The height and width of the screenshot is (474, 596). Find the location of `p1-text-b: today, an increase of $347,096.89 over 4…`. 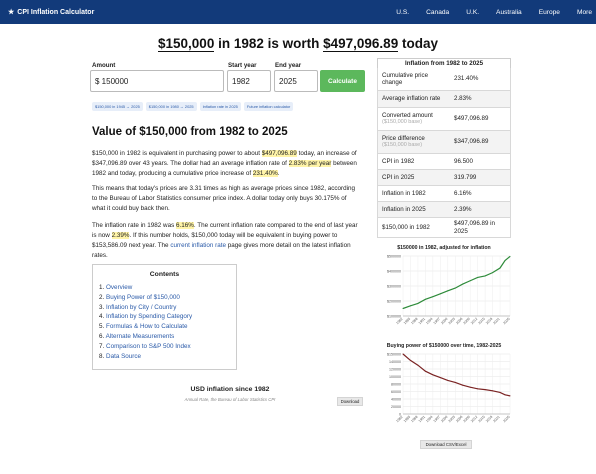

p1-text-b: today, an increase of $347,096.89 over 4… is located at coordinates (224, 158).